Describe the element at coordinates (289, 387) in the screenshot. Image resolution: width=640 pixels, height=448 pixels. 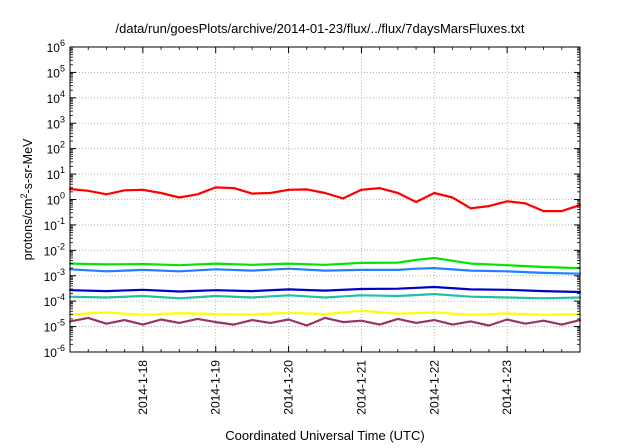
I see `x-tick-label: 2014-1-20` at that location.